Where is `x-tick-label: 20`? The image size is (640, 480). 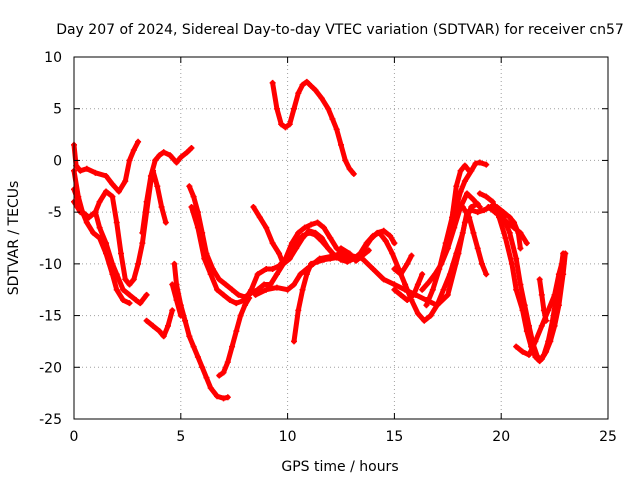
x-tick-label: 20 is located at coordinates (501, 437).